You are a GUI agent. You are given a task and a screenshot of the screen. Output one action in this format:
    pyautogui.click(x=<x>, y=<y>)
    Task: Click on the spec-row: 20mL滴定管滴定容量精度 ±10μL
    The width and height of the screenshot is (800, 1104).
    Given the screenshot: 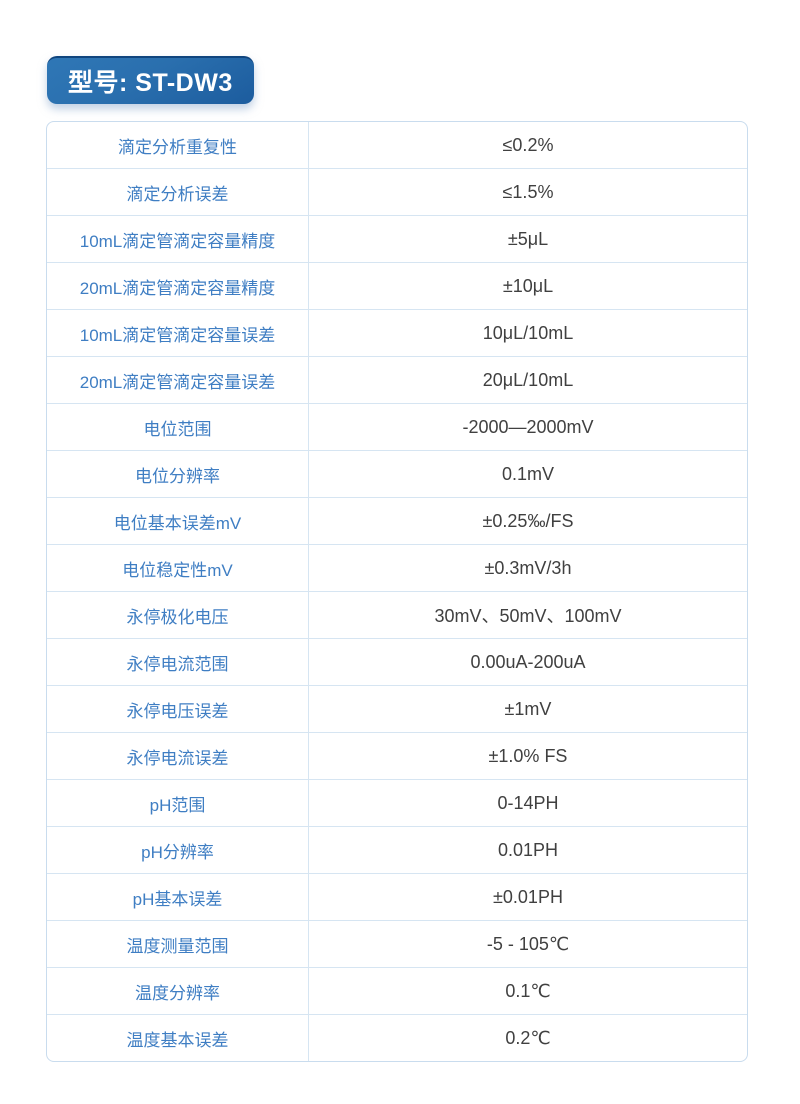 What is the action you would take?
    pyautogui.click(x=397, y=286)
    